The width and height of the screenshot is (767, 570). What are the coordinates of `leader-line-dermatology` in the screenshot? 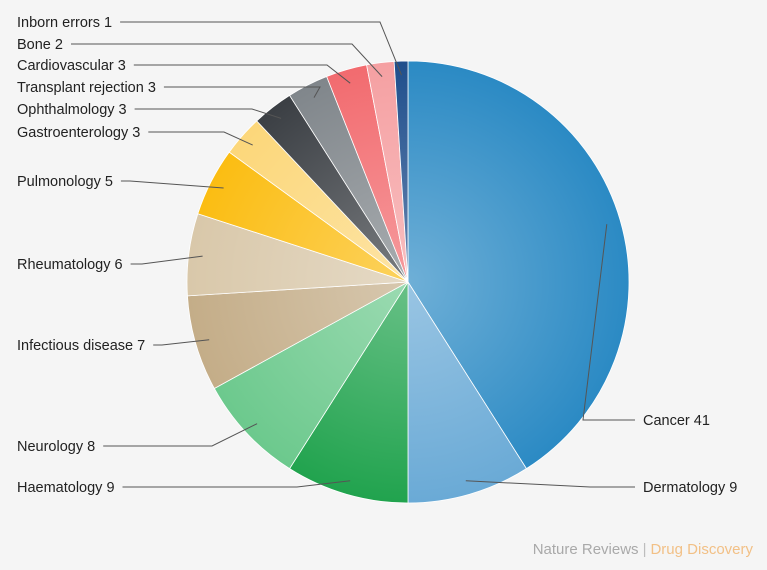 It's located at (550, 484).